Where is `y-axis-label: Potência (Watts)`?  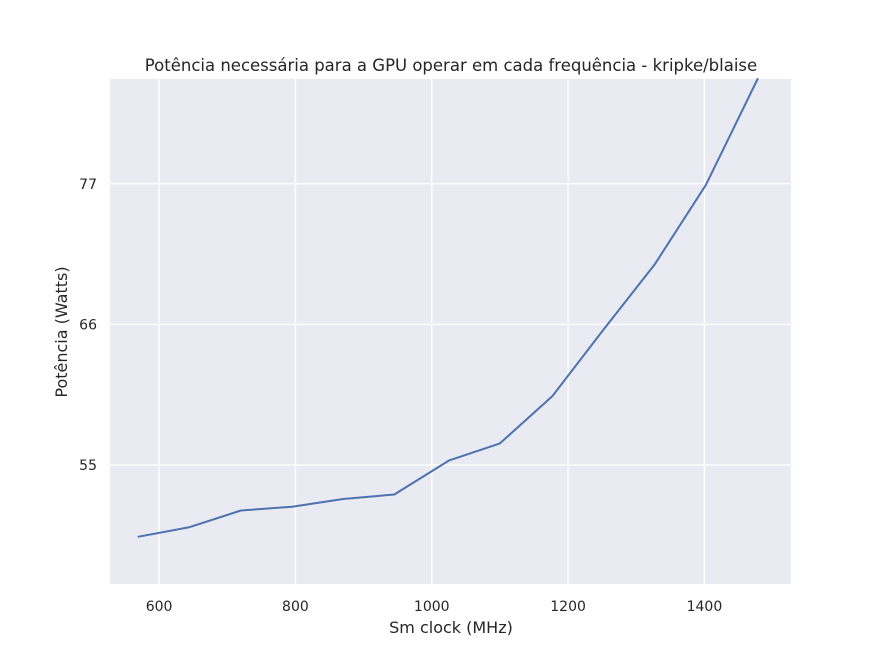 y-axis-label: Potência (Watts) is located at coordinates (61, 331).